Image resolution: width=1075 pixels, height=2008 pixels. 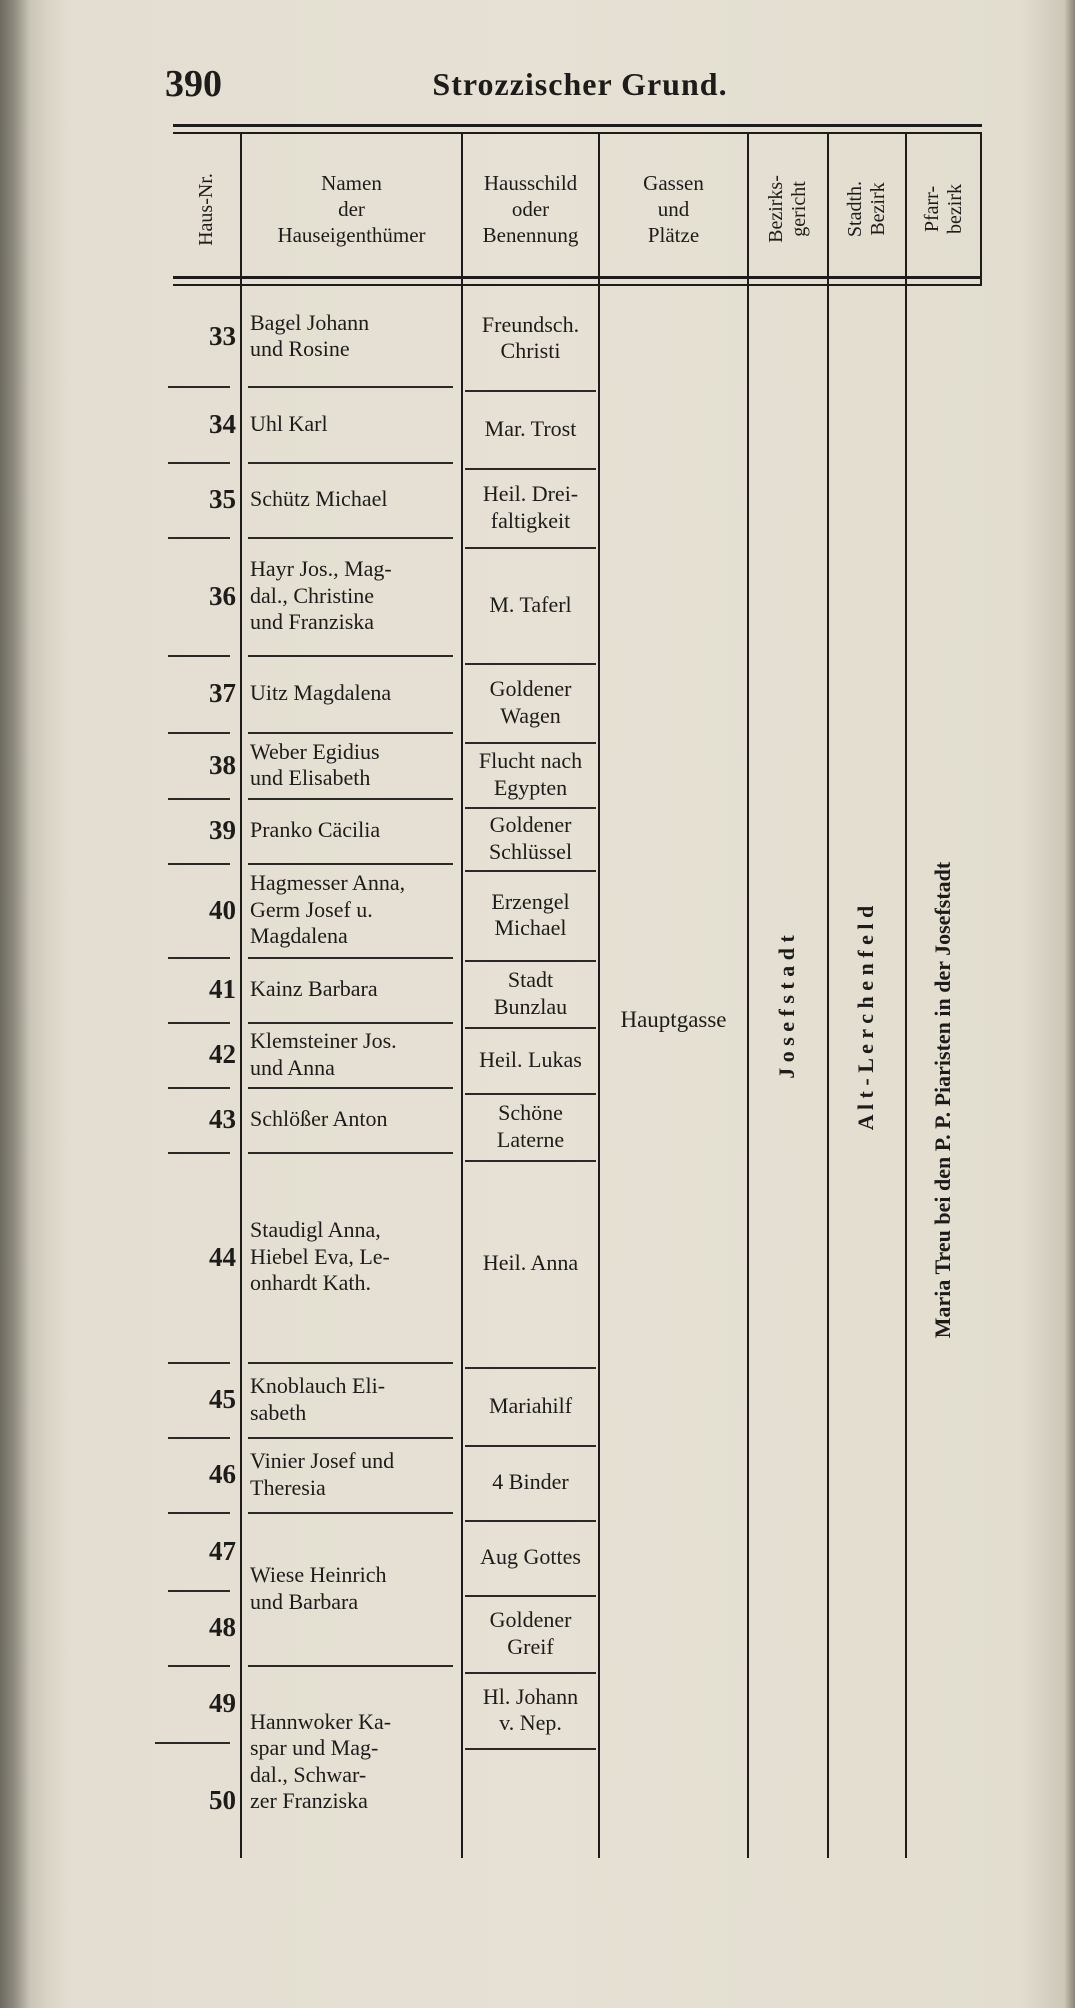 What do you see at coordinates (222, 693) in the screenshot?
I see `house-number: 37` at bounding box center [222, 693].